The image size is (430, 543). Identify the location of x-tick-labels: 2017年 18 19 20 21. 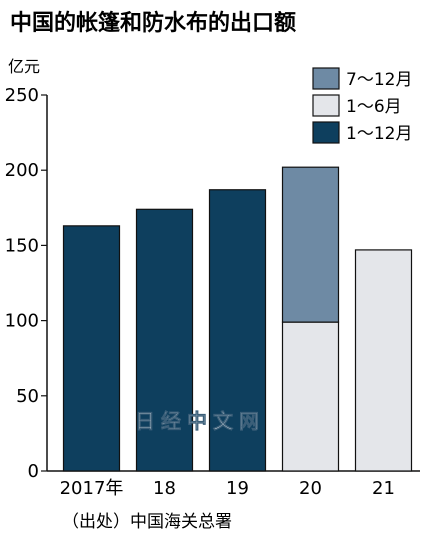
(227, 488).